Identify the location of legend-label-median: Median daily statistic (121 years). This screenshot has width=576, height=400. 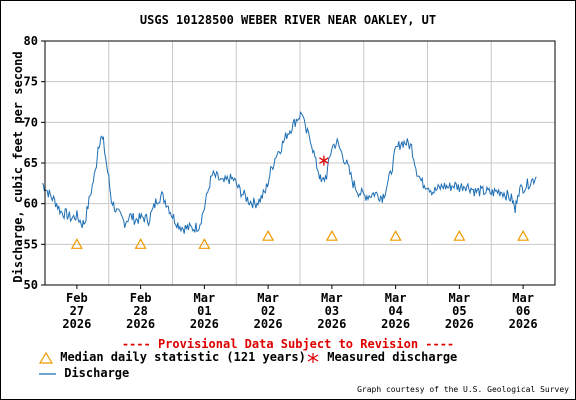
(183, 357).